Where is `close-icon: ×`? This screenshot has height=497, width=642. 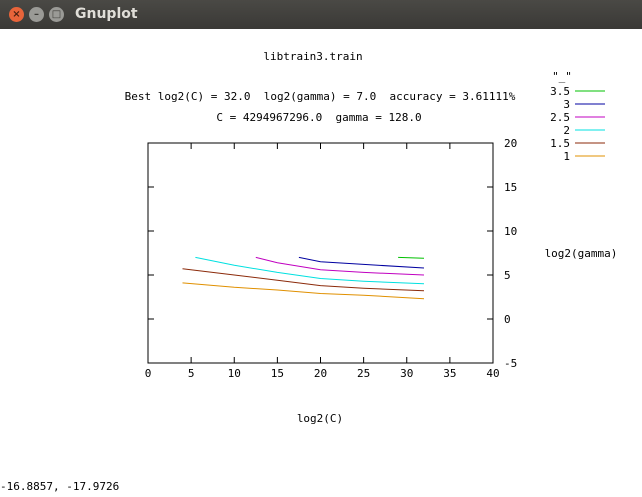
close-icon: × is located at coordinates (16, 14).